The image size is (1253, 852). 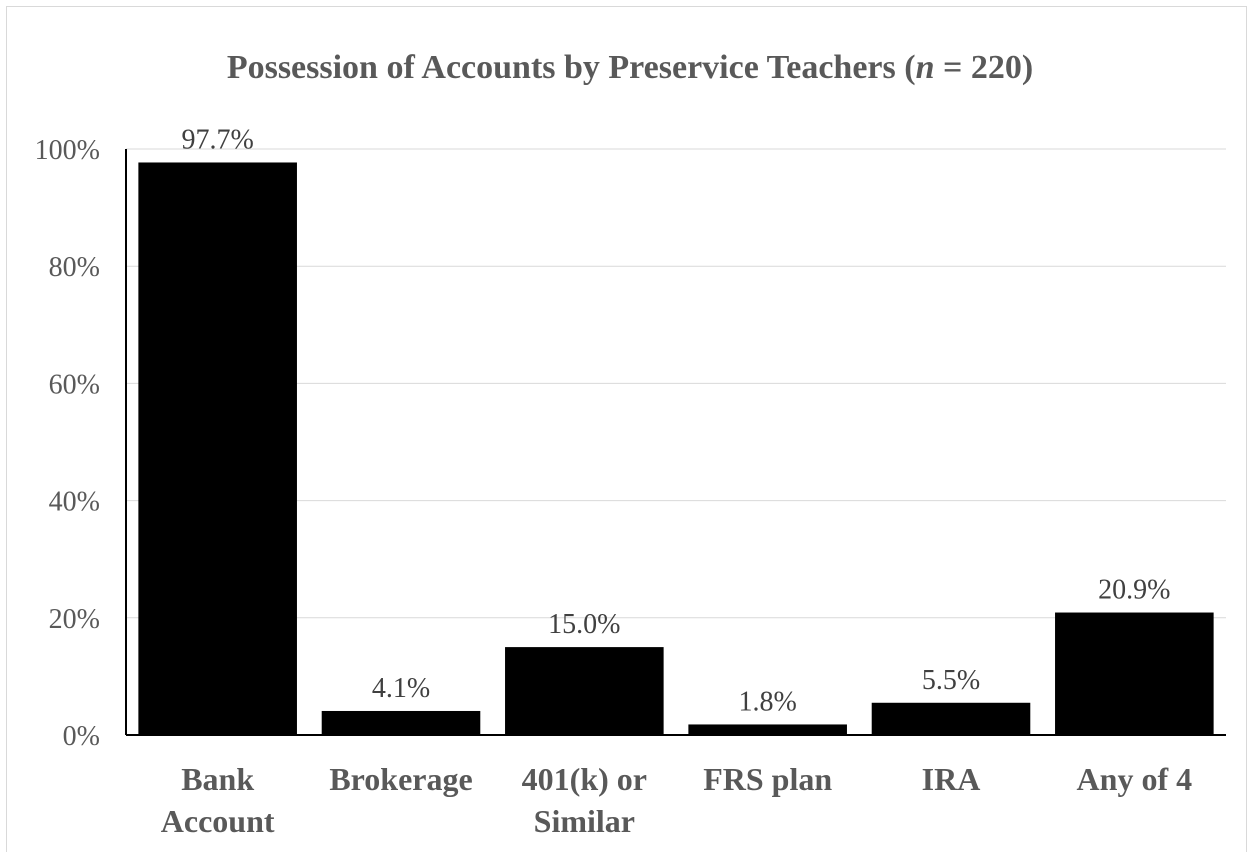 I want to click on data-label: 1.8%, so click(x=768, y=701).